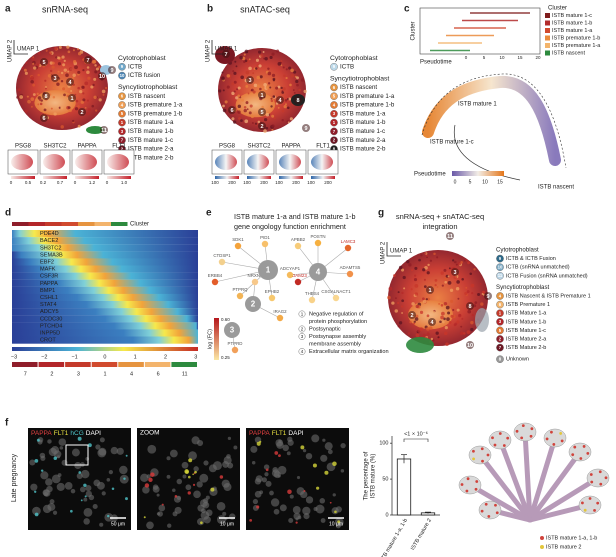  What do you see at coordinates (547, 38) in the screenshot?
I see `legend-swatch` at bounding box center [547, 38].